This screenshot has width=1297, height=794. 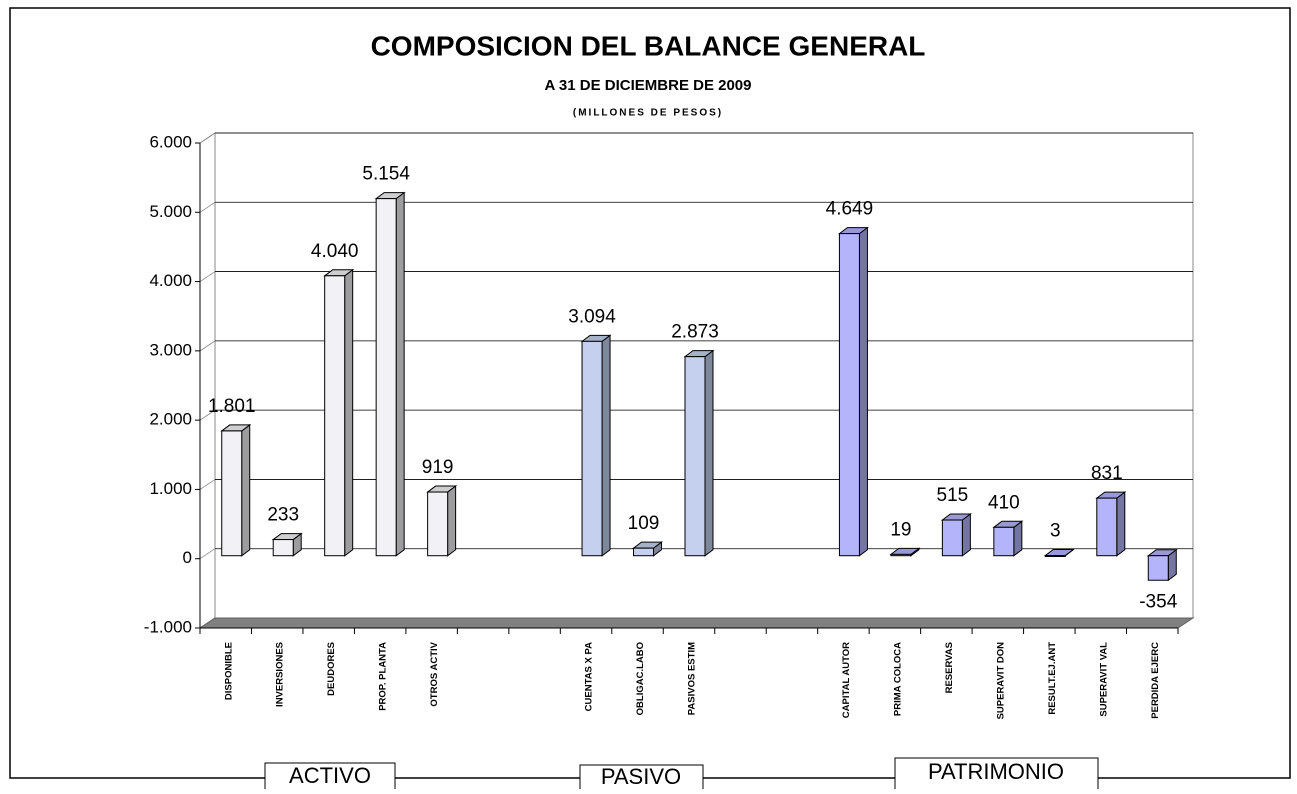 I want to click on y-tick-label: 6.000, so click(x=170, y=141).